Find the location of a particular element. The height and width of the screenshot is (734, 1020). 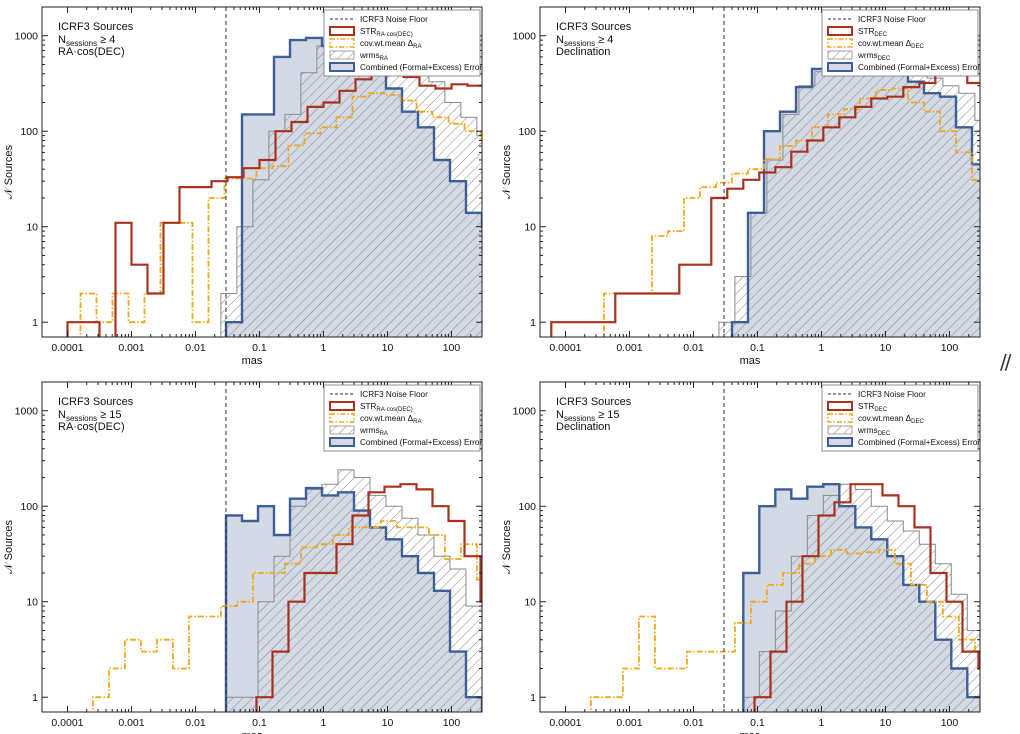

panel-subtitle: RA·cos(DEC) is located at coordinates (91, 52).